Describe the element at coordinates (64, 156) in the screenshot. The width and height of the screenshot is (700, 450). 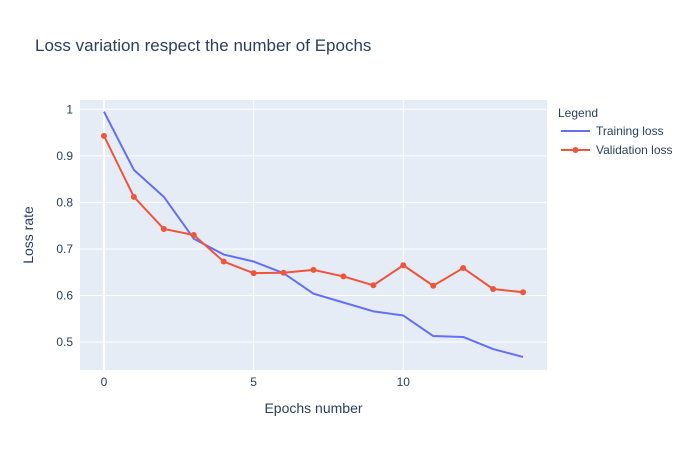
I see `y-tick-label: 0.9` at that location.